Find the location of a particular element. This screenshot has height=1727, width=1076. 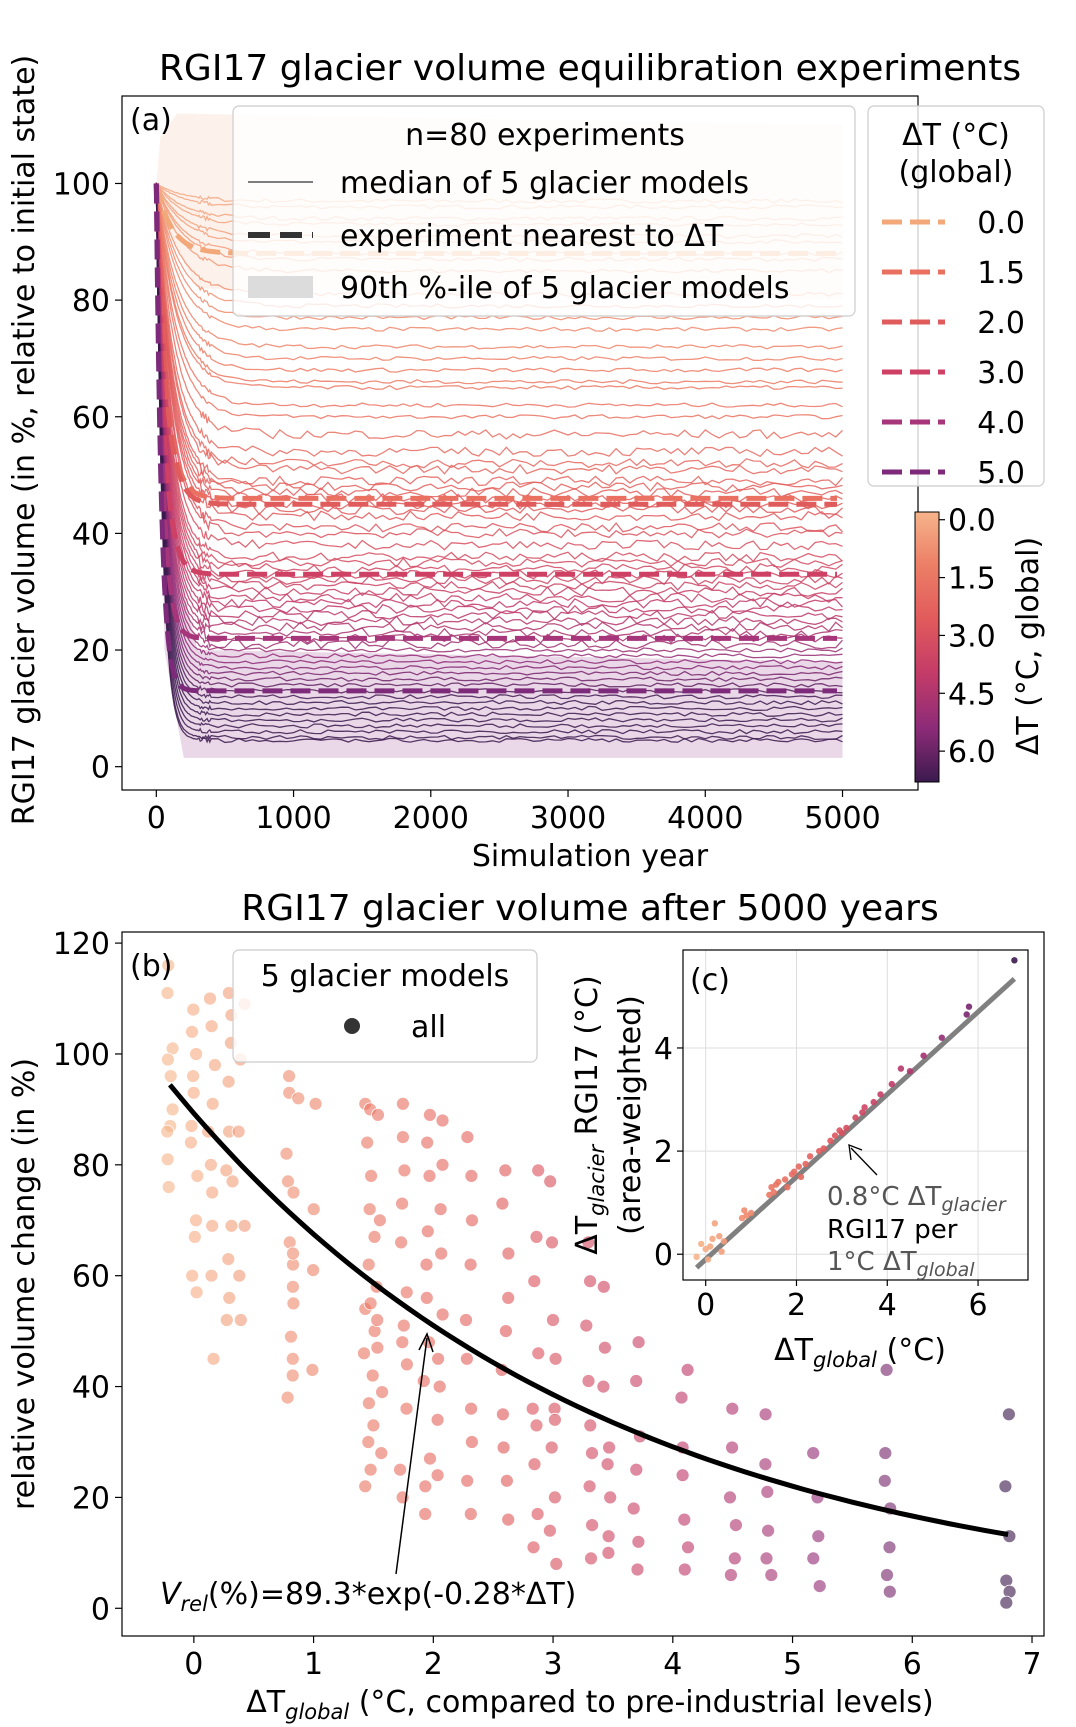

regression-line is located at coordinates (855, 1123).